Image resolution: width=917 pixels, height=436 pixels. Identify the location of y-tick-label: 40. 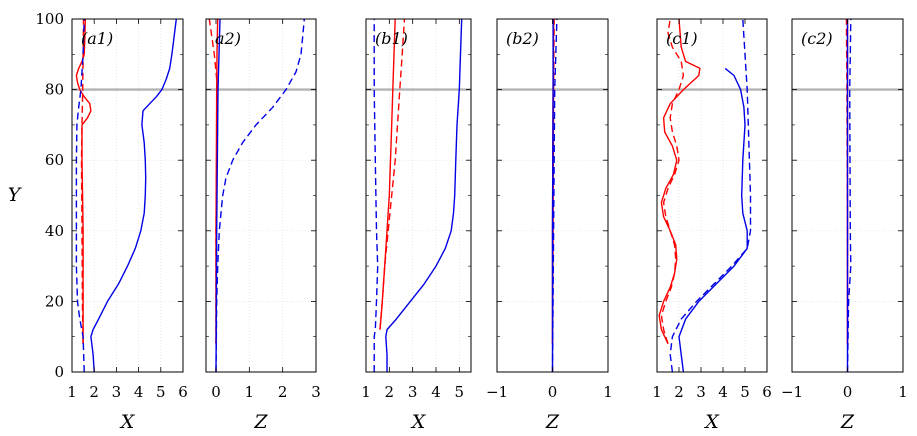
(54, 231).